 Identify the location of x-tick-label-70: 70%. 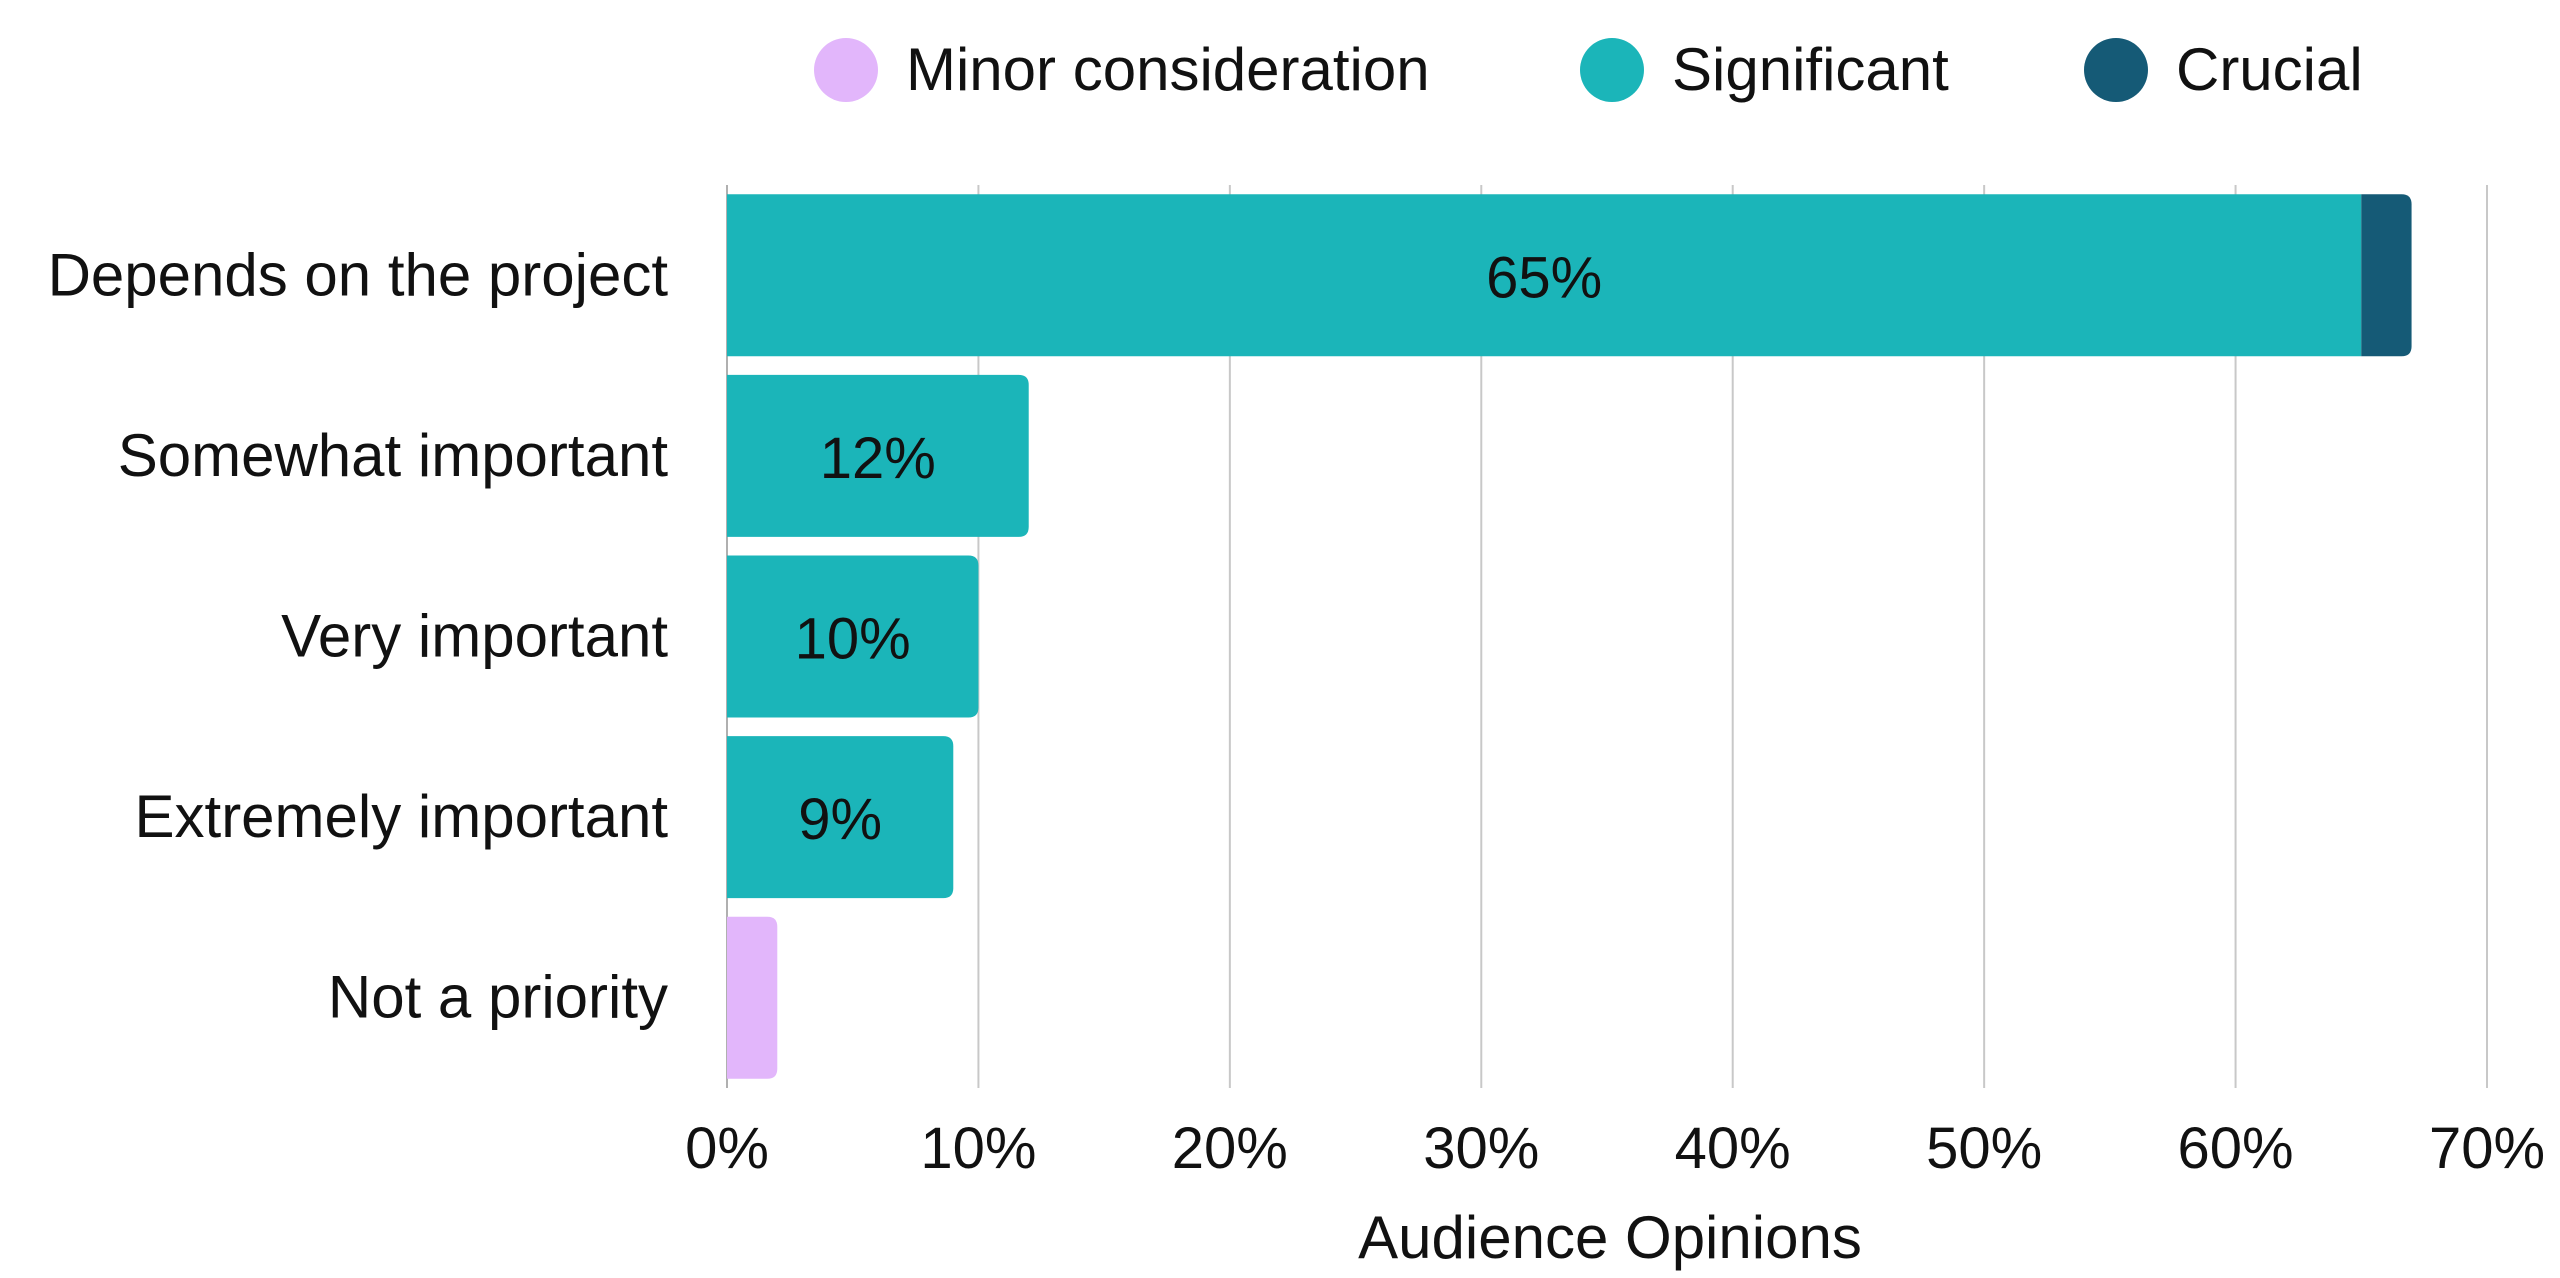
(2487, 1148).